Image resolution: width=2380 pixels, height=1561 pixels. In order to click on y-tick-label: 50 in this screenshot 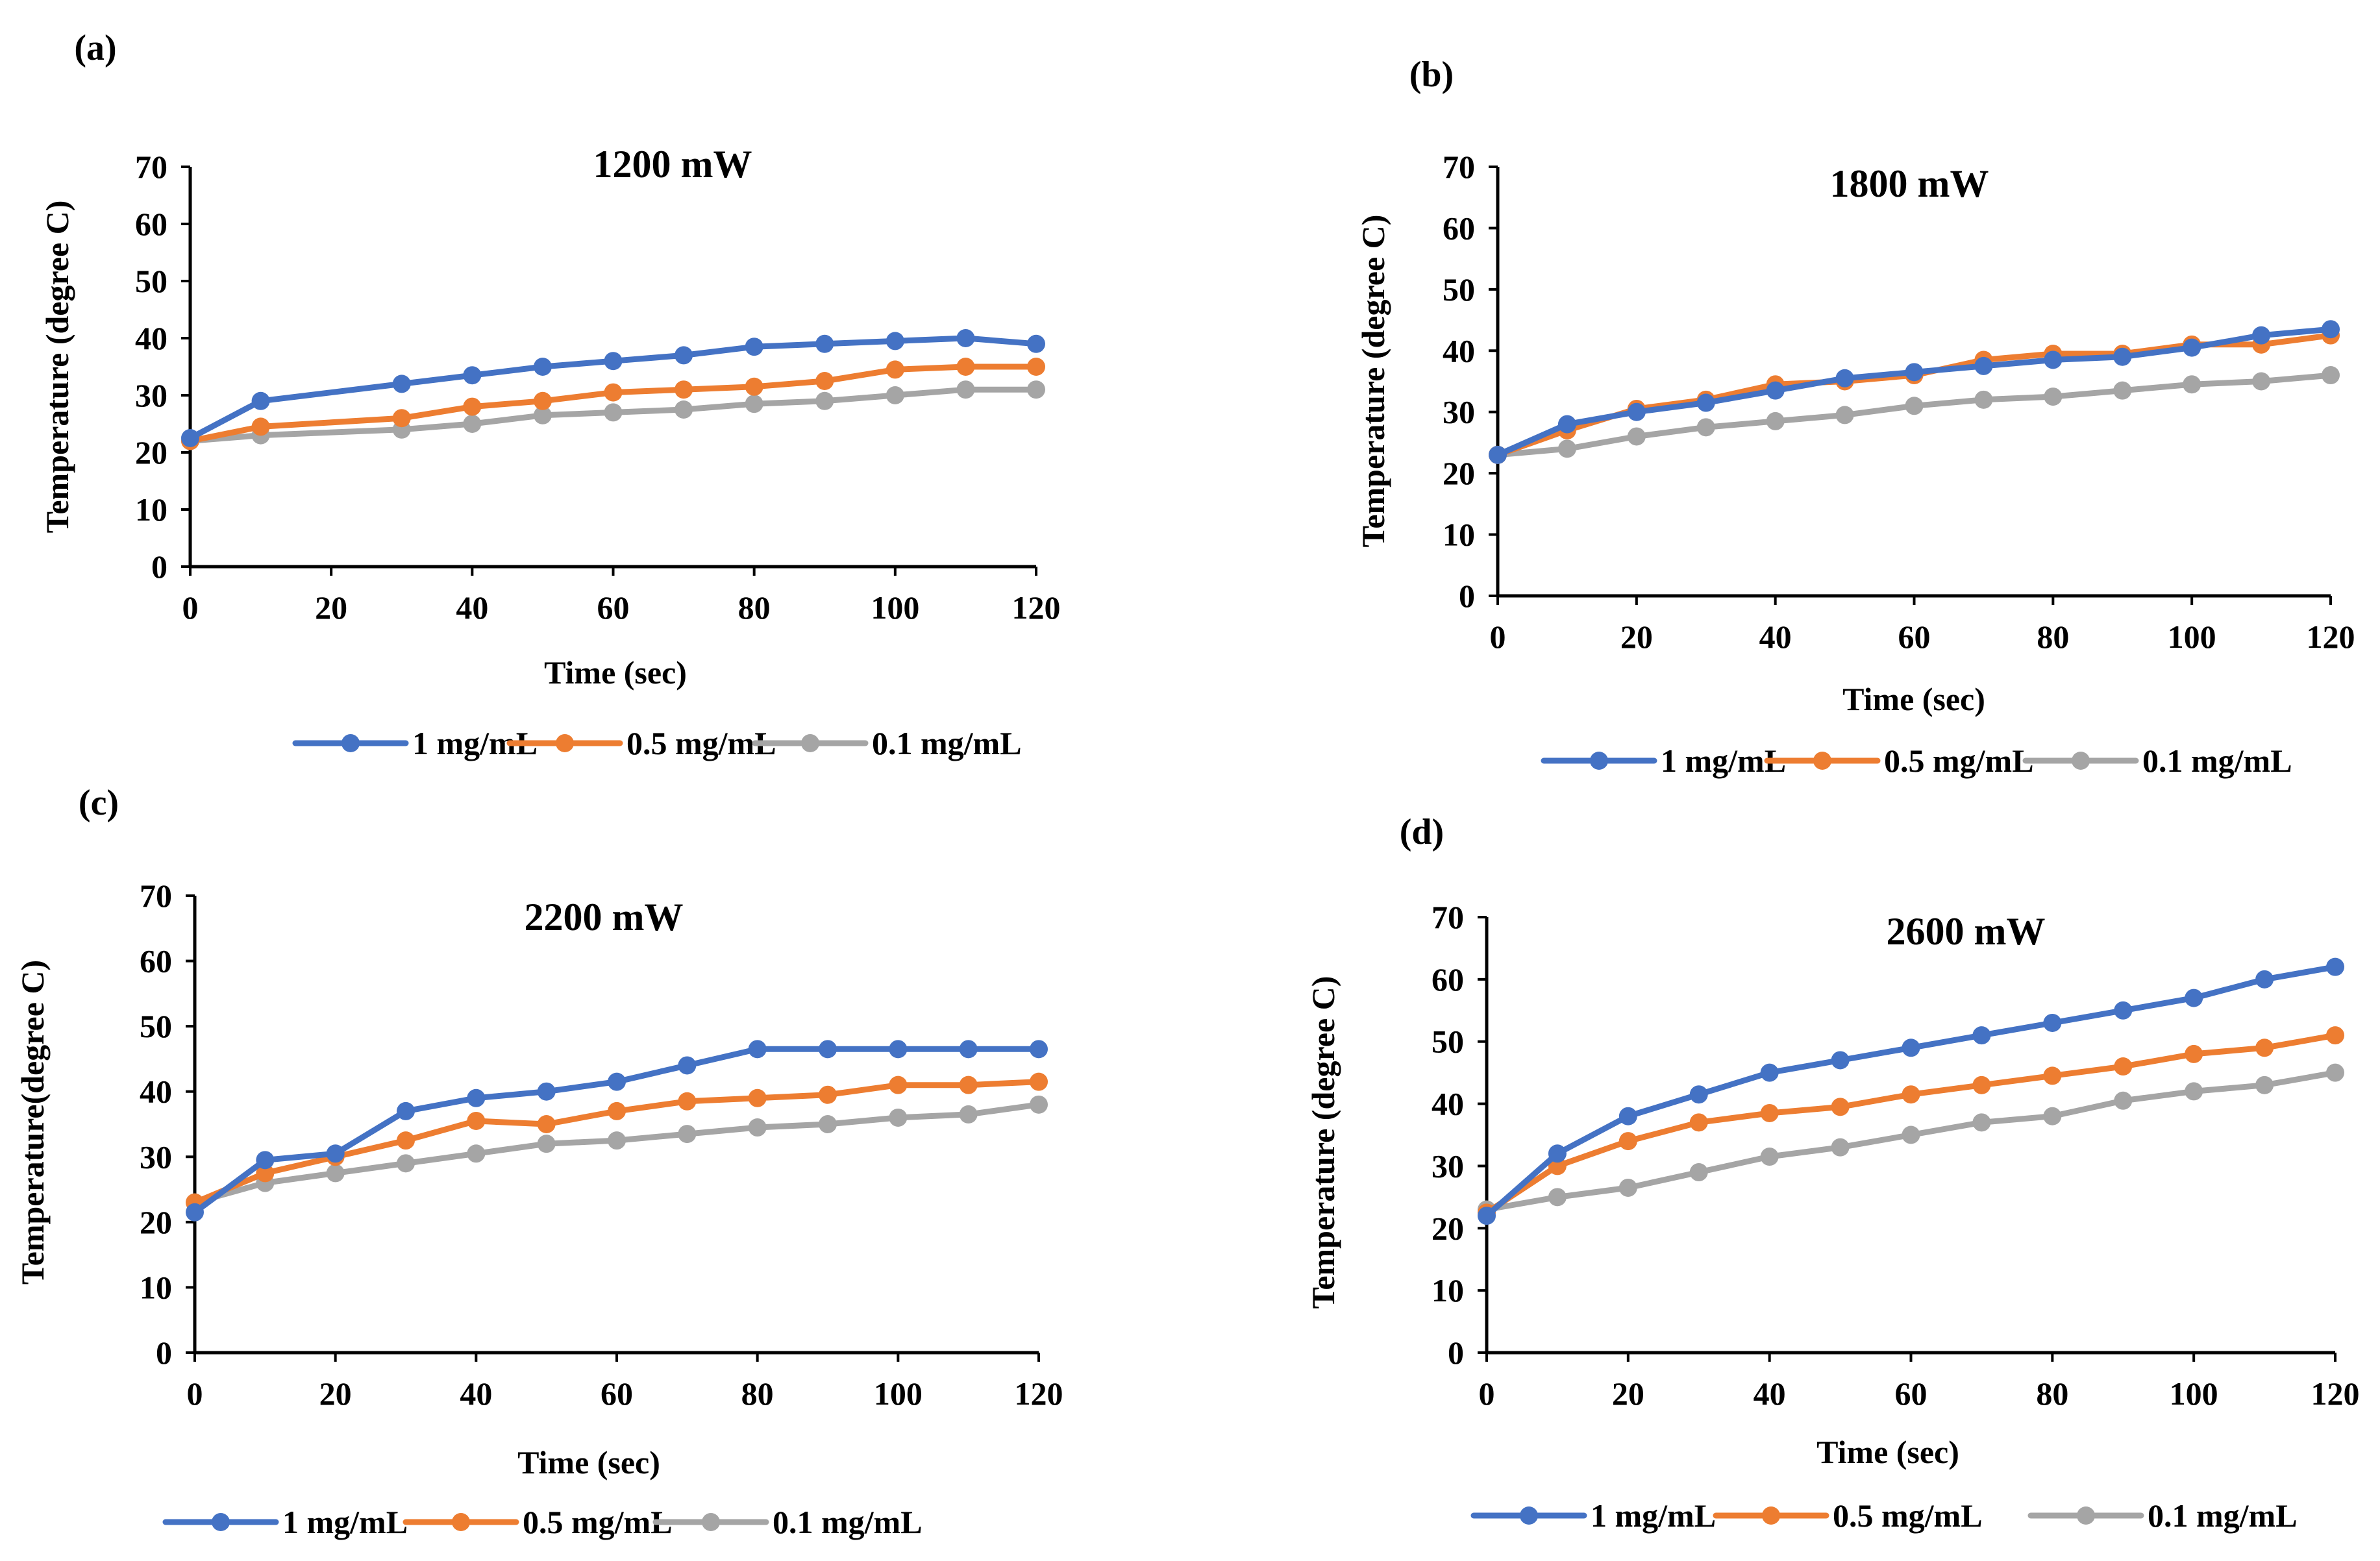, I will do `click(151, 281)`.